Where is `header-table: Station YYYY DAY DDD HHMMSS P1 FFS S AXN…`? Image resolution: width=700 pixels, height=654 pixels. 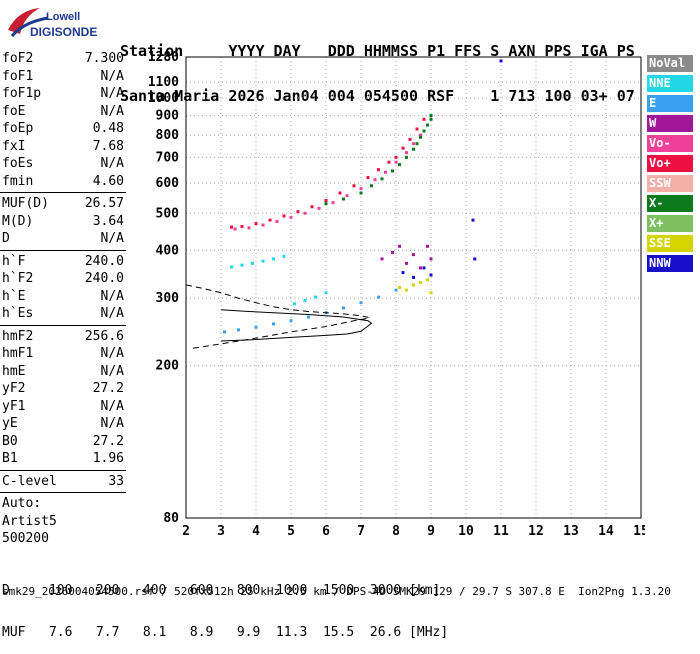 header-table: Station YYYY DAY DDD HHMMSS P1 FFS S AXN… is located at coordinates (382, 66).